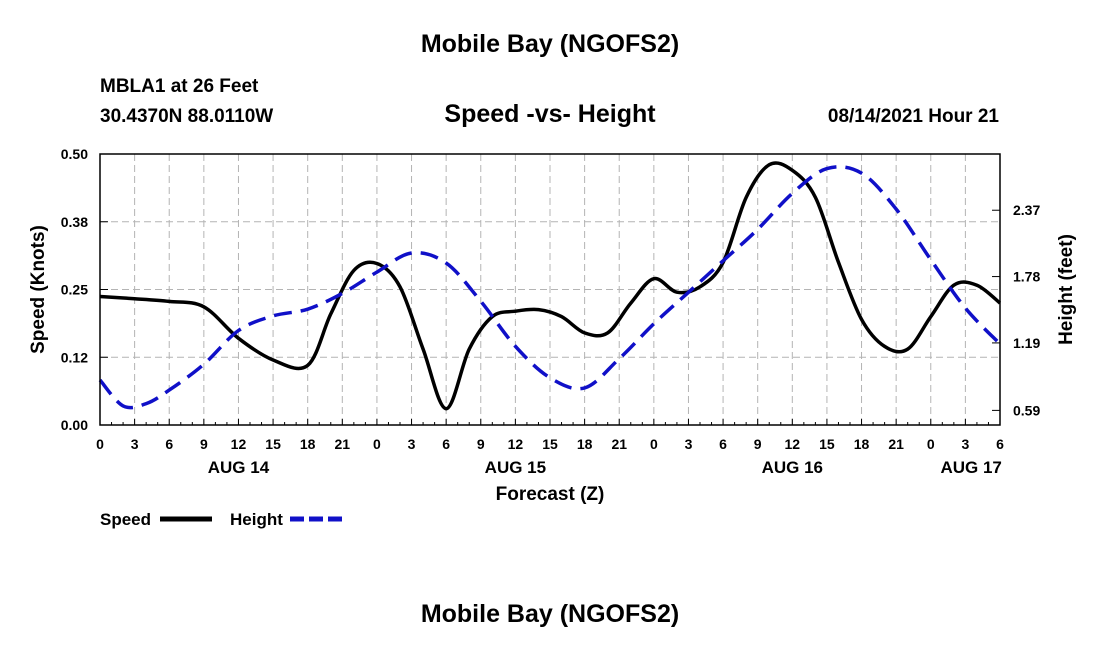  Describe the element at coordinates (221, 519) in the screenshot. I see `legend: Speed Height` at that location.